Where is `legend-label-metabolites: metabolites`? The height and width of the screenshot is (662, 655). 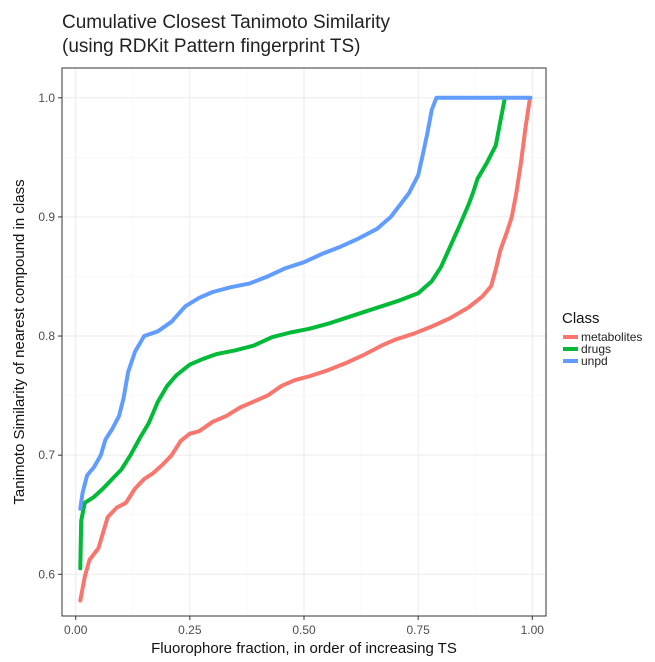 legend-label-metabolites: metabolites is located at coordinates (611, 337).